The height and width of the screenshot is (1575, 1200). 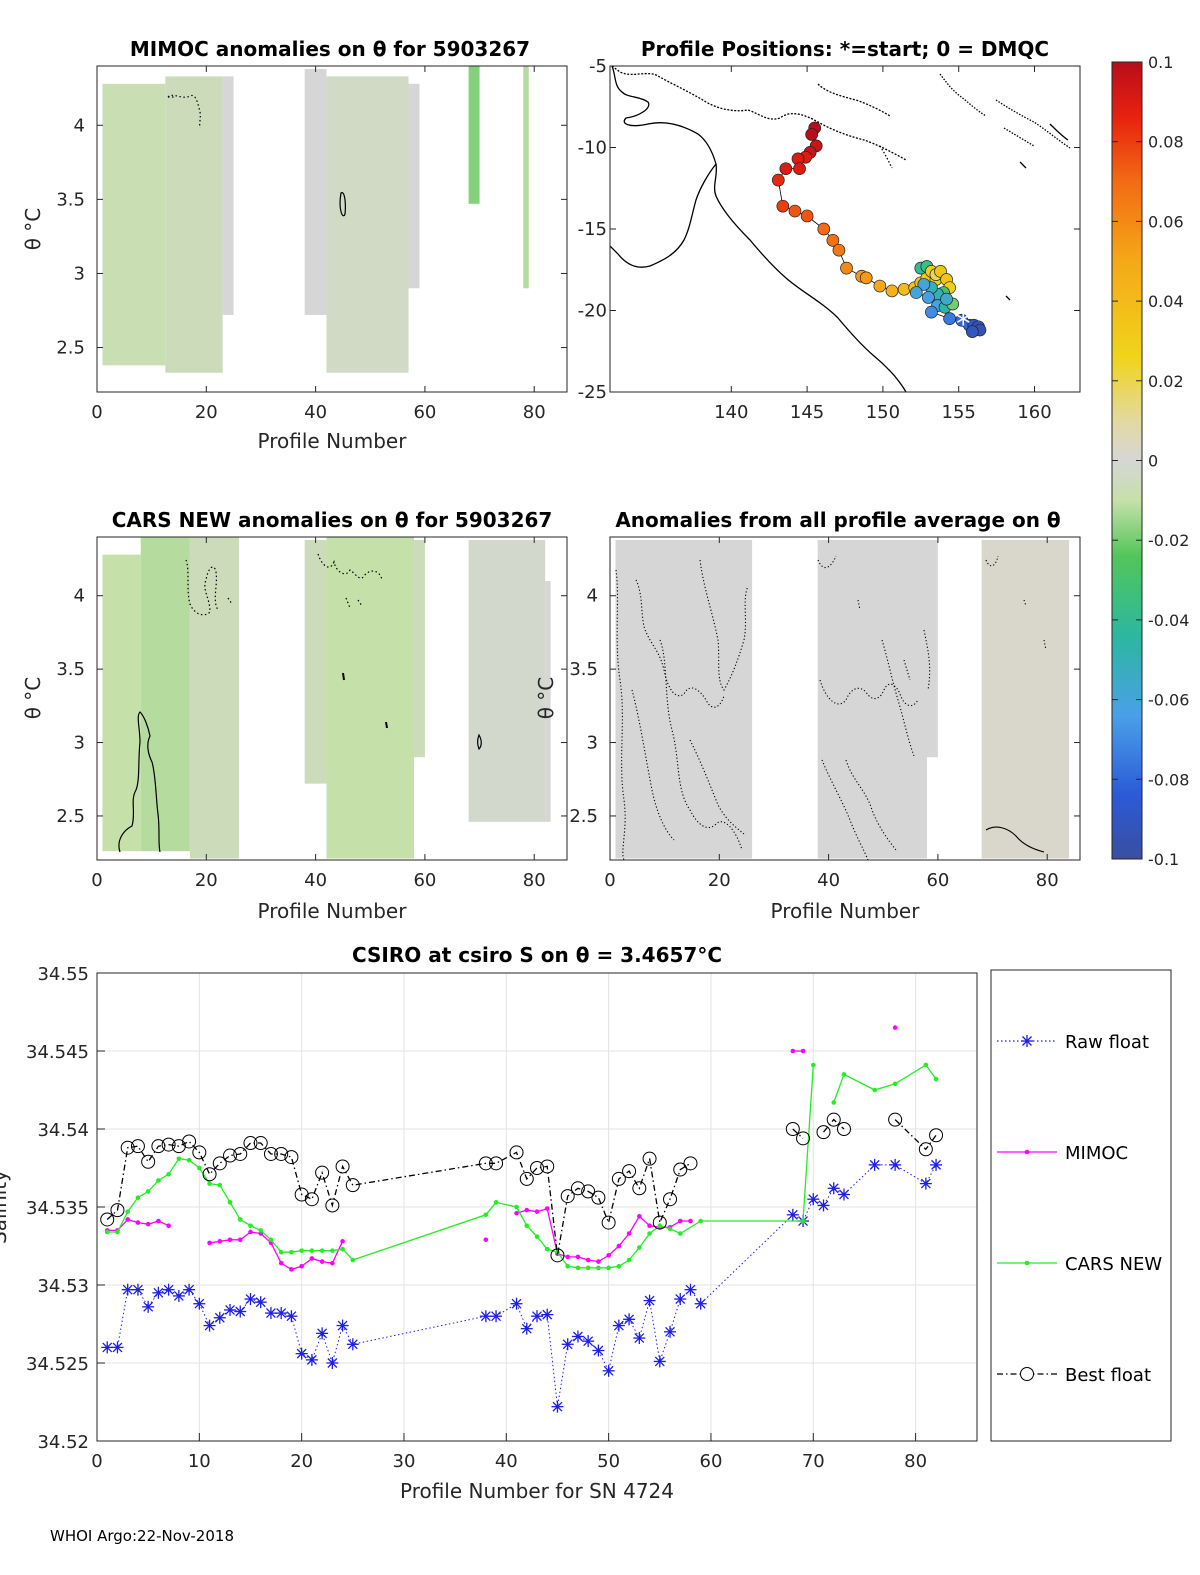 What do you see at coordinates (333, 911) in the screenshot?
I see `cars-xlabel: Profile Number` at bounding box center [333, 911].